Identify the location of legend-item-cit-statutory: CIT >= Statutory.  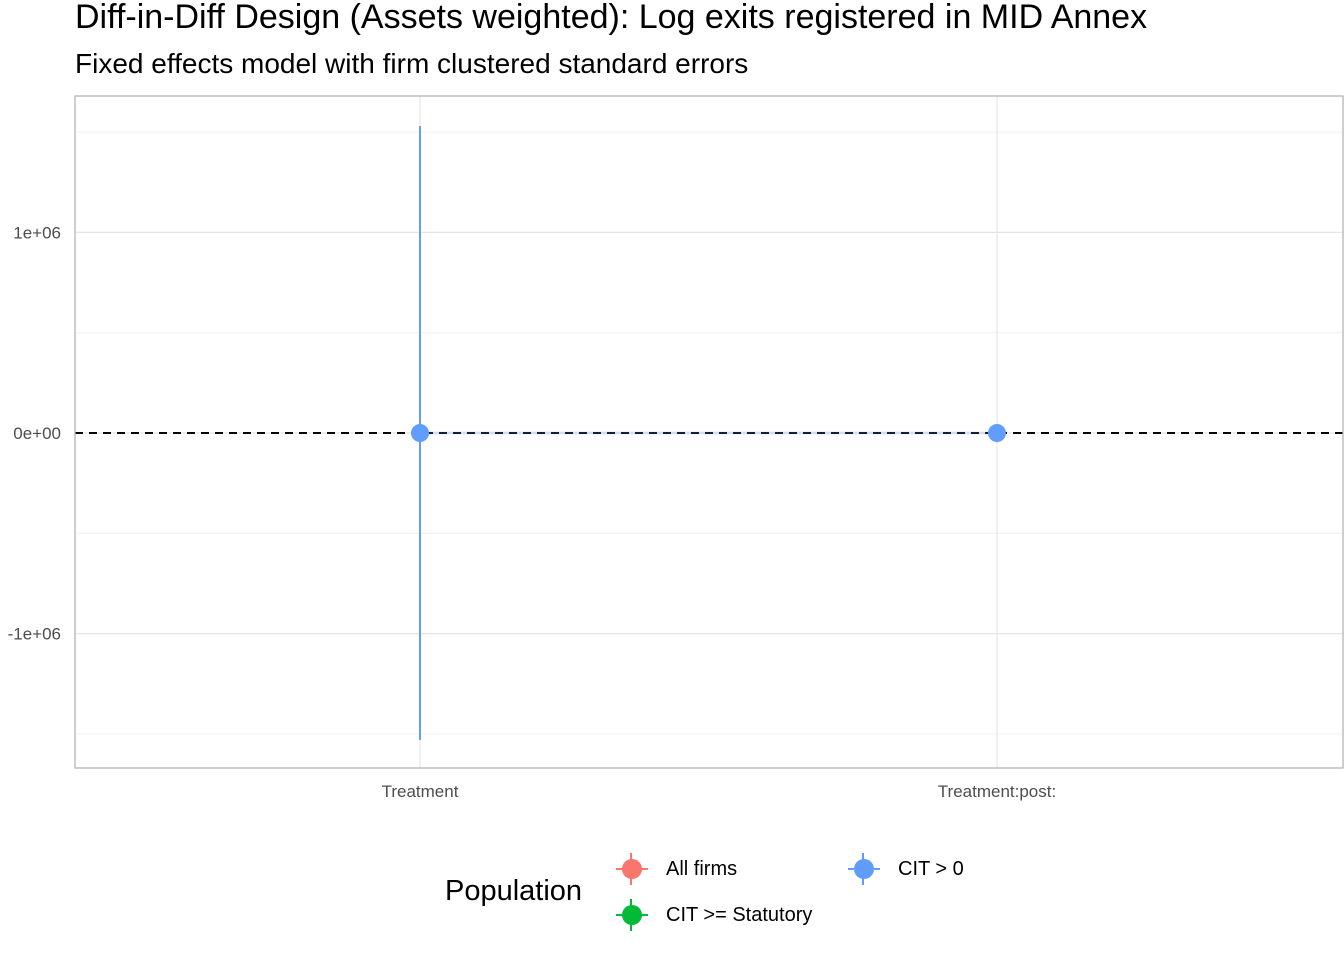
(711, 915).